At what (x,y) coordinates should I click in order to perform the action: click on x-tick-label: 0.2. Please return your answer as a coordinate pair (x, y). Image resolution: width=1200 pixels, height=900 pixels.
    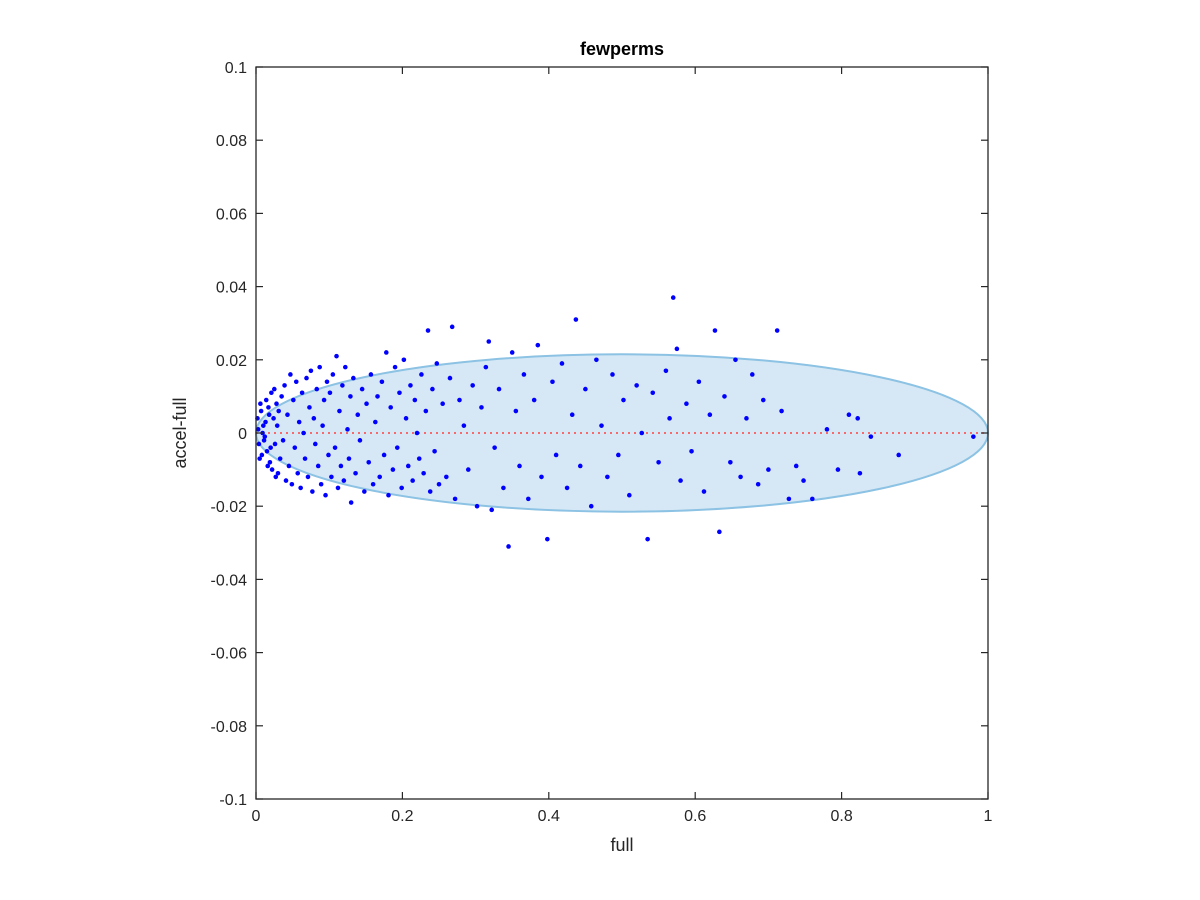
    Looking at the image, I should click on (402, 816).